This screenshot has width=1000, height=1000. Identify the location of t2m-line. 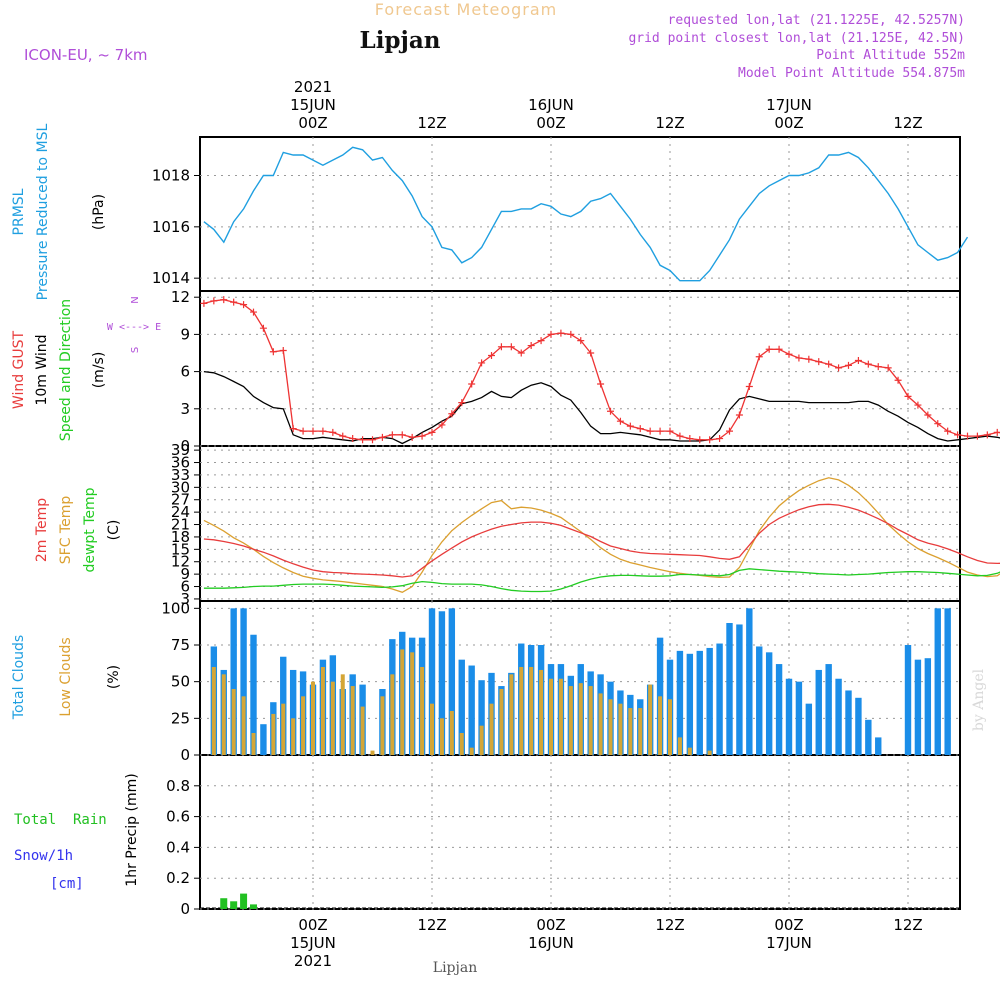
(601, 540).